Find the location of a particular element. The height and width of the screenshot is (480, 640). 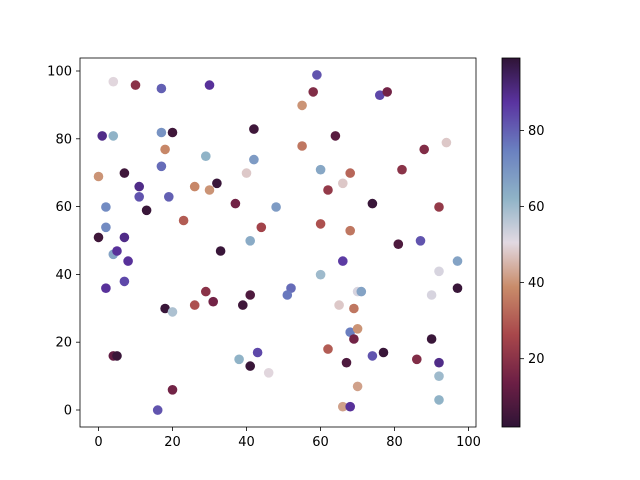

x-tick: 100 is located at coordinates (468, 438).